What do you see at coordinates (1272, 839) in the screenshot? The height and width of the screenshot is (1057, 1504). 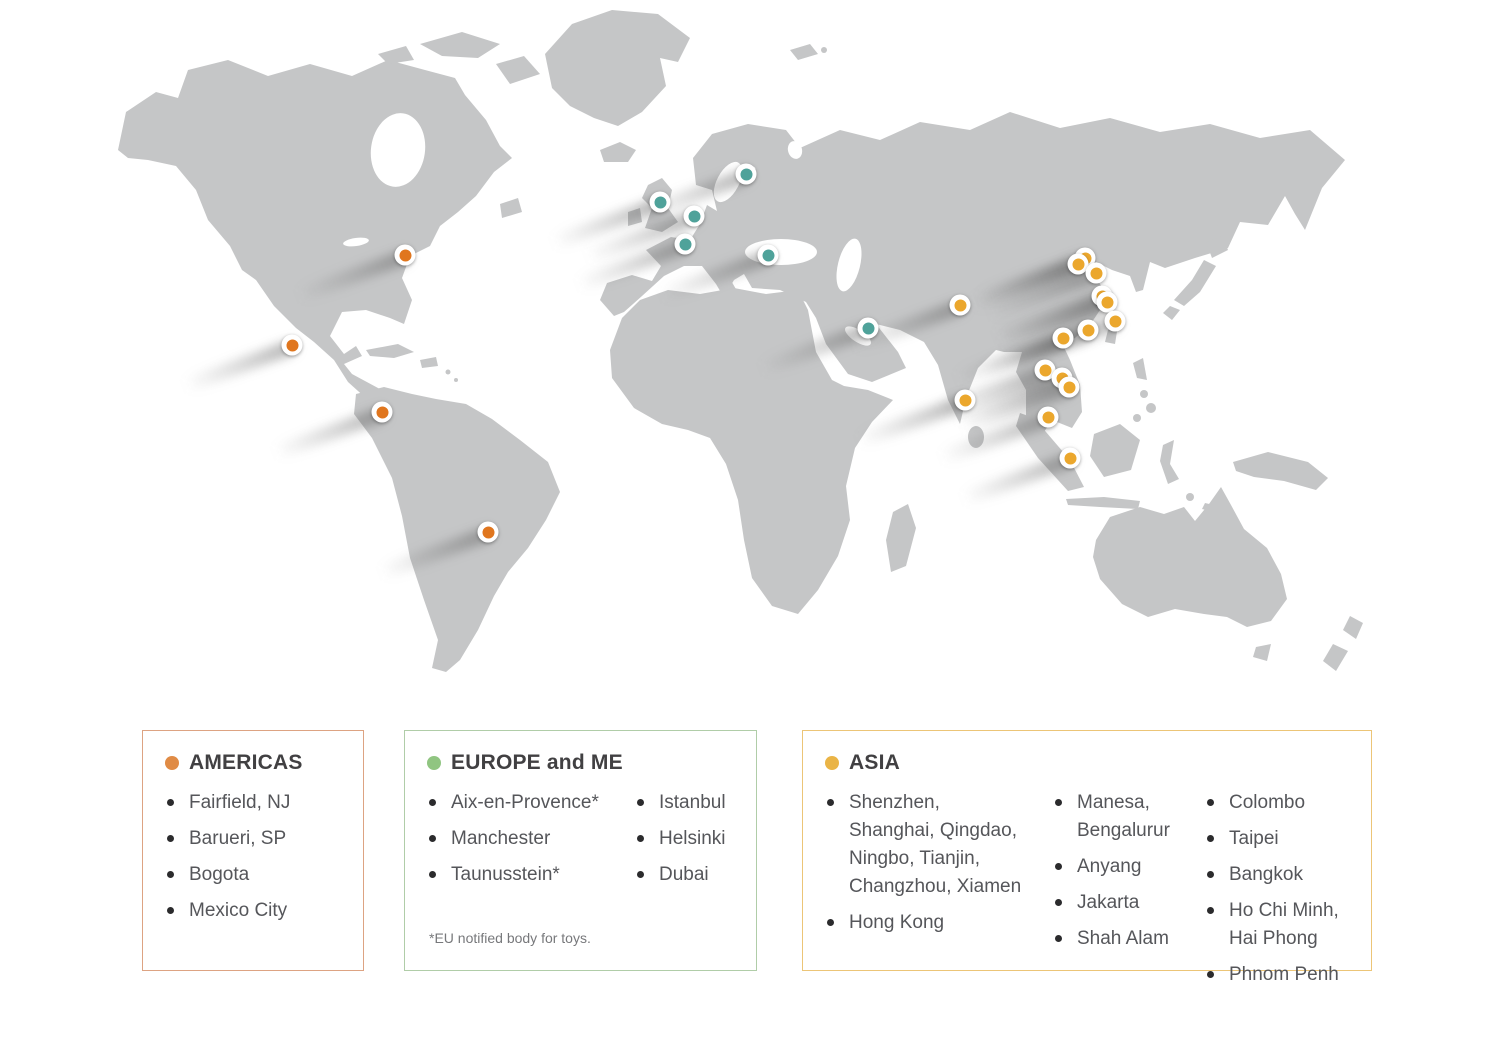 I see `legend-city-item: Taipei` at bounding box center [1272, 839].